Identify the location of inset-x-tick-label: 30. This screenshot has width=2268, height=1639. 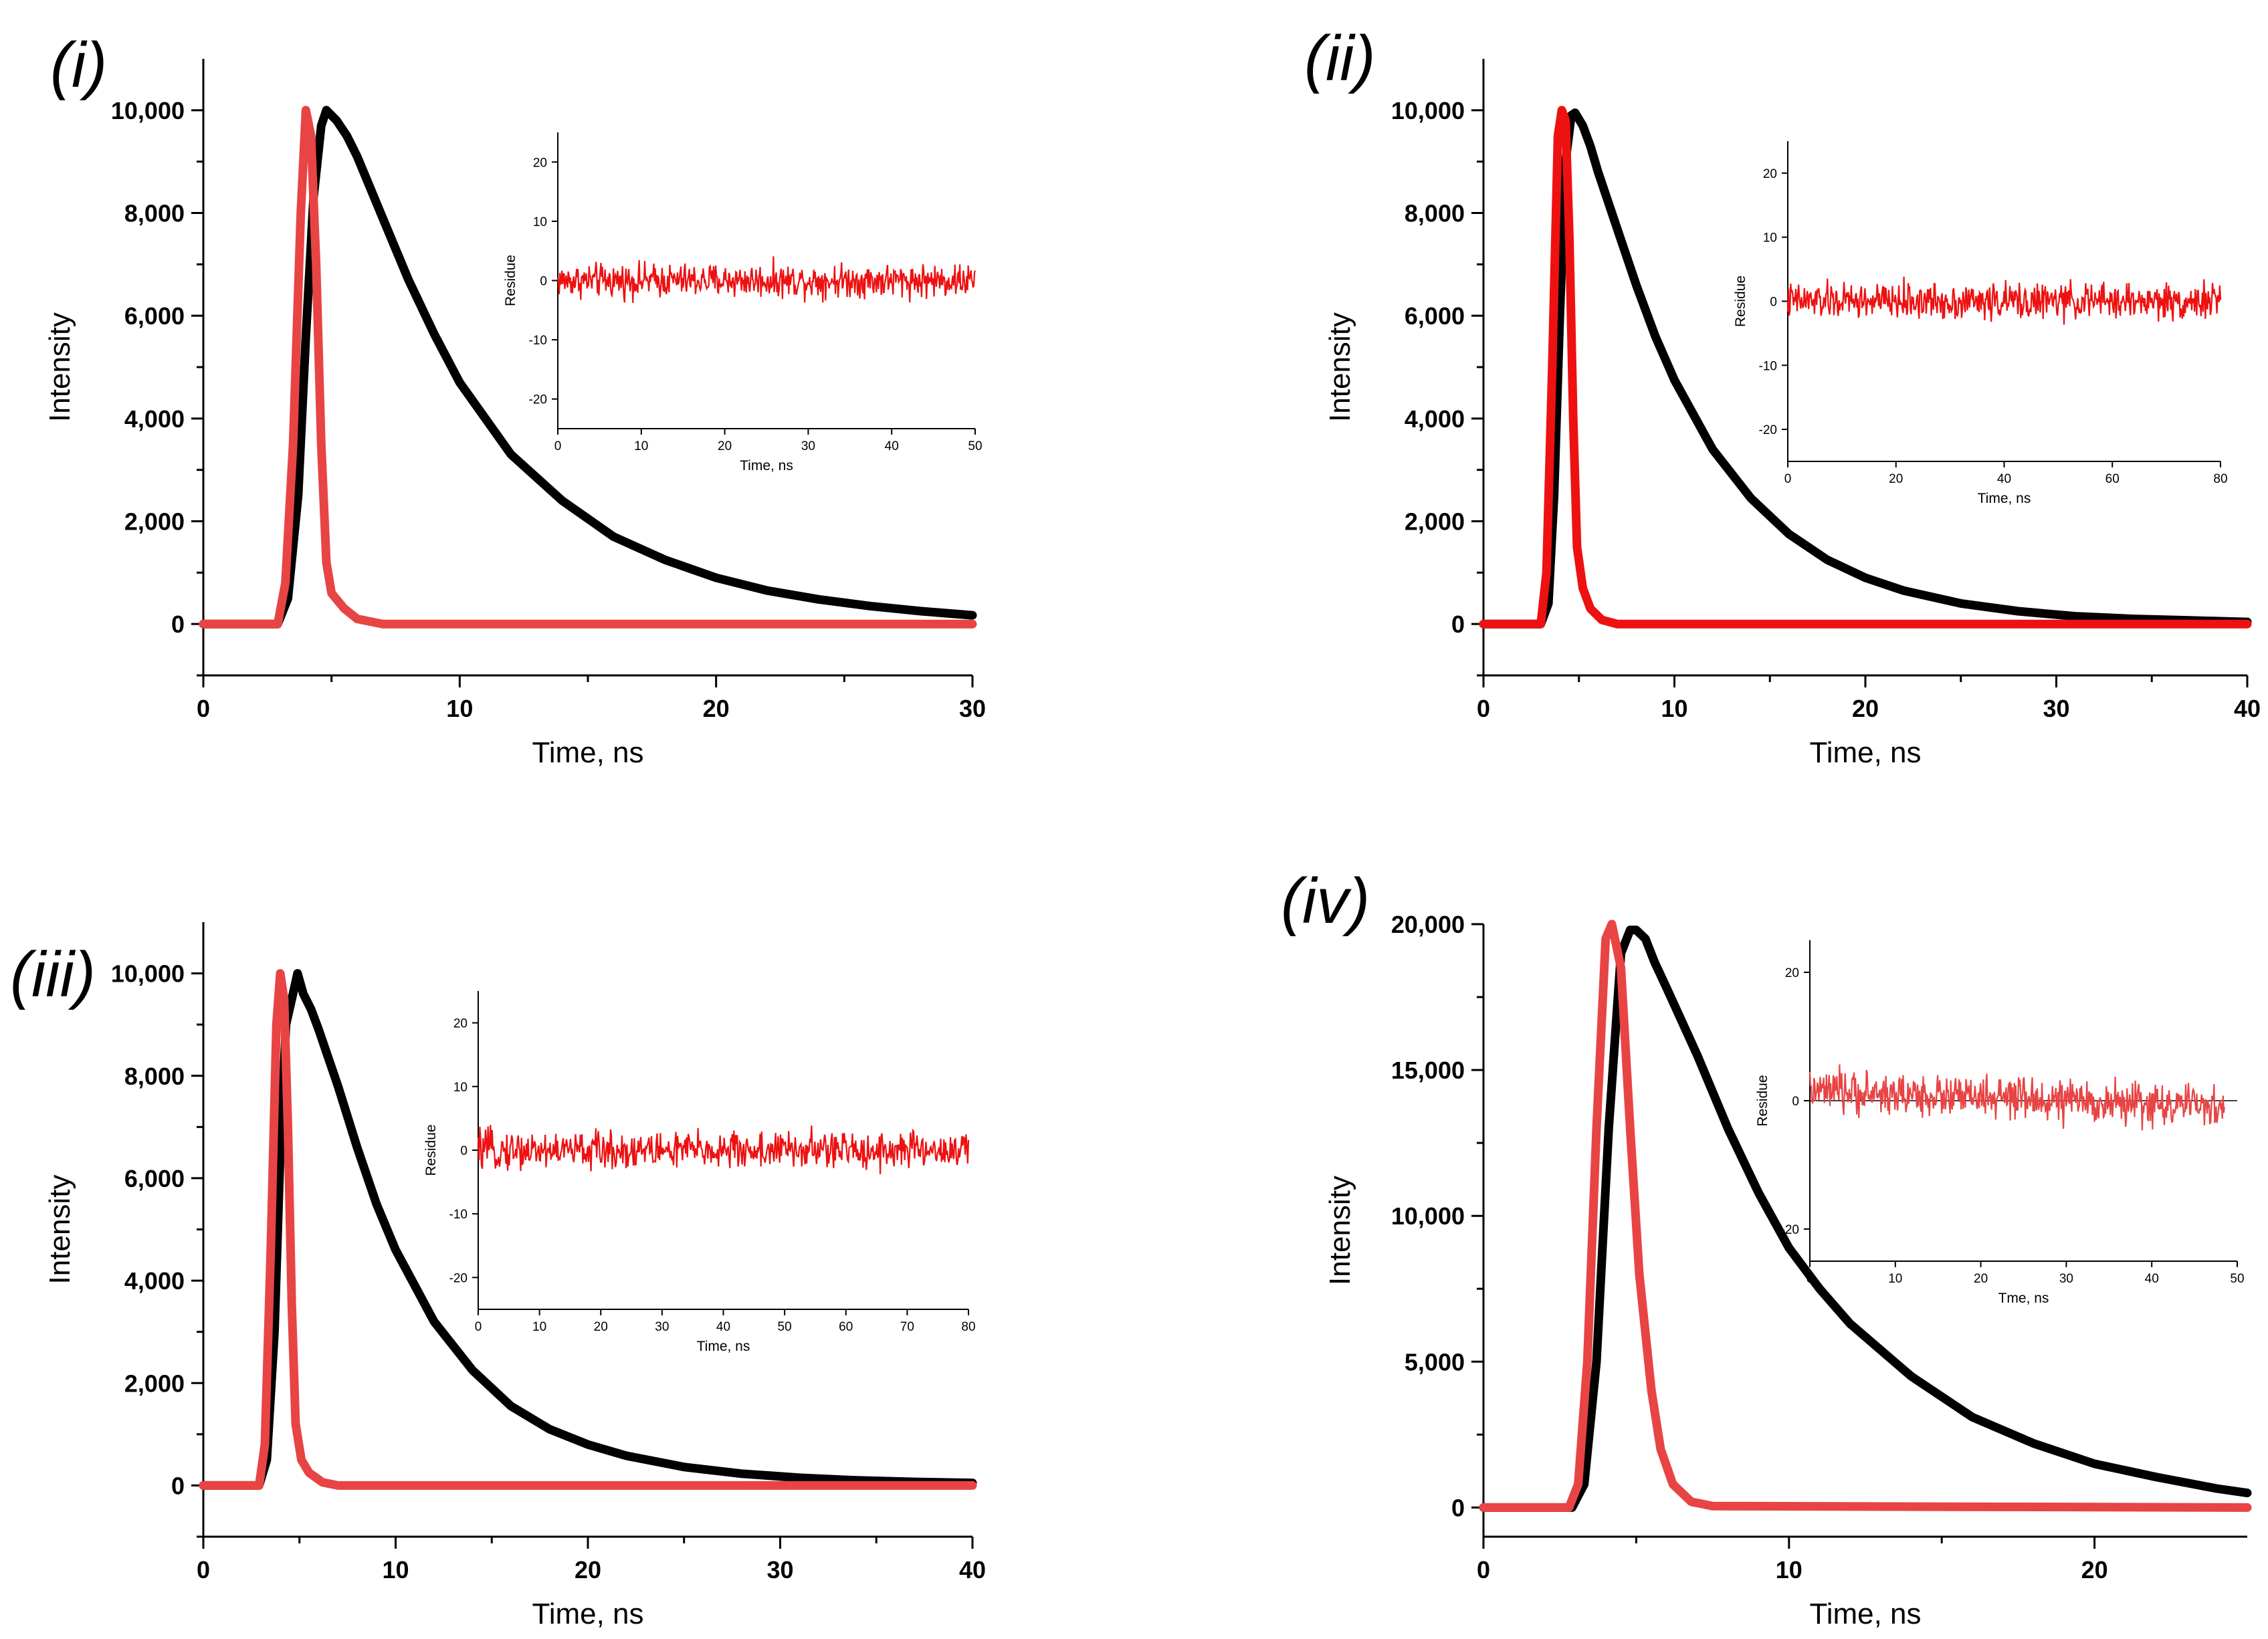
(662, 1327).